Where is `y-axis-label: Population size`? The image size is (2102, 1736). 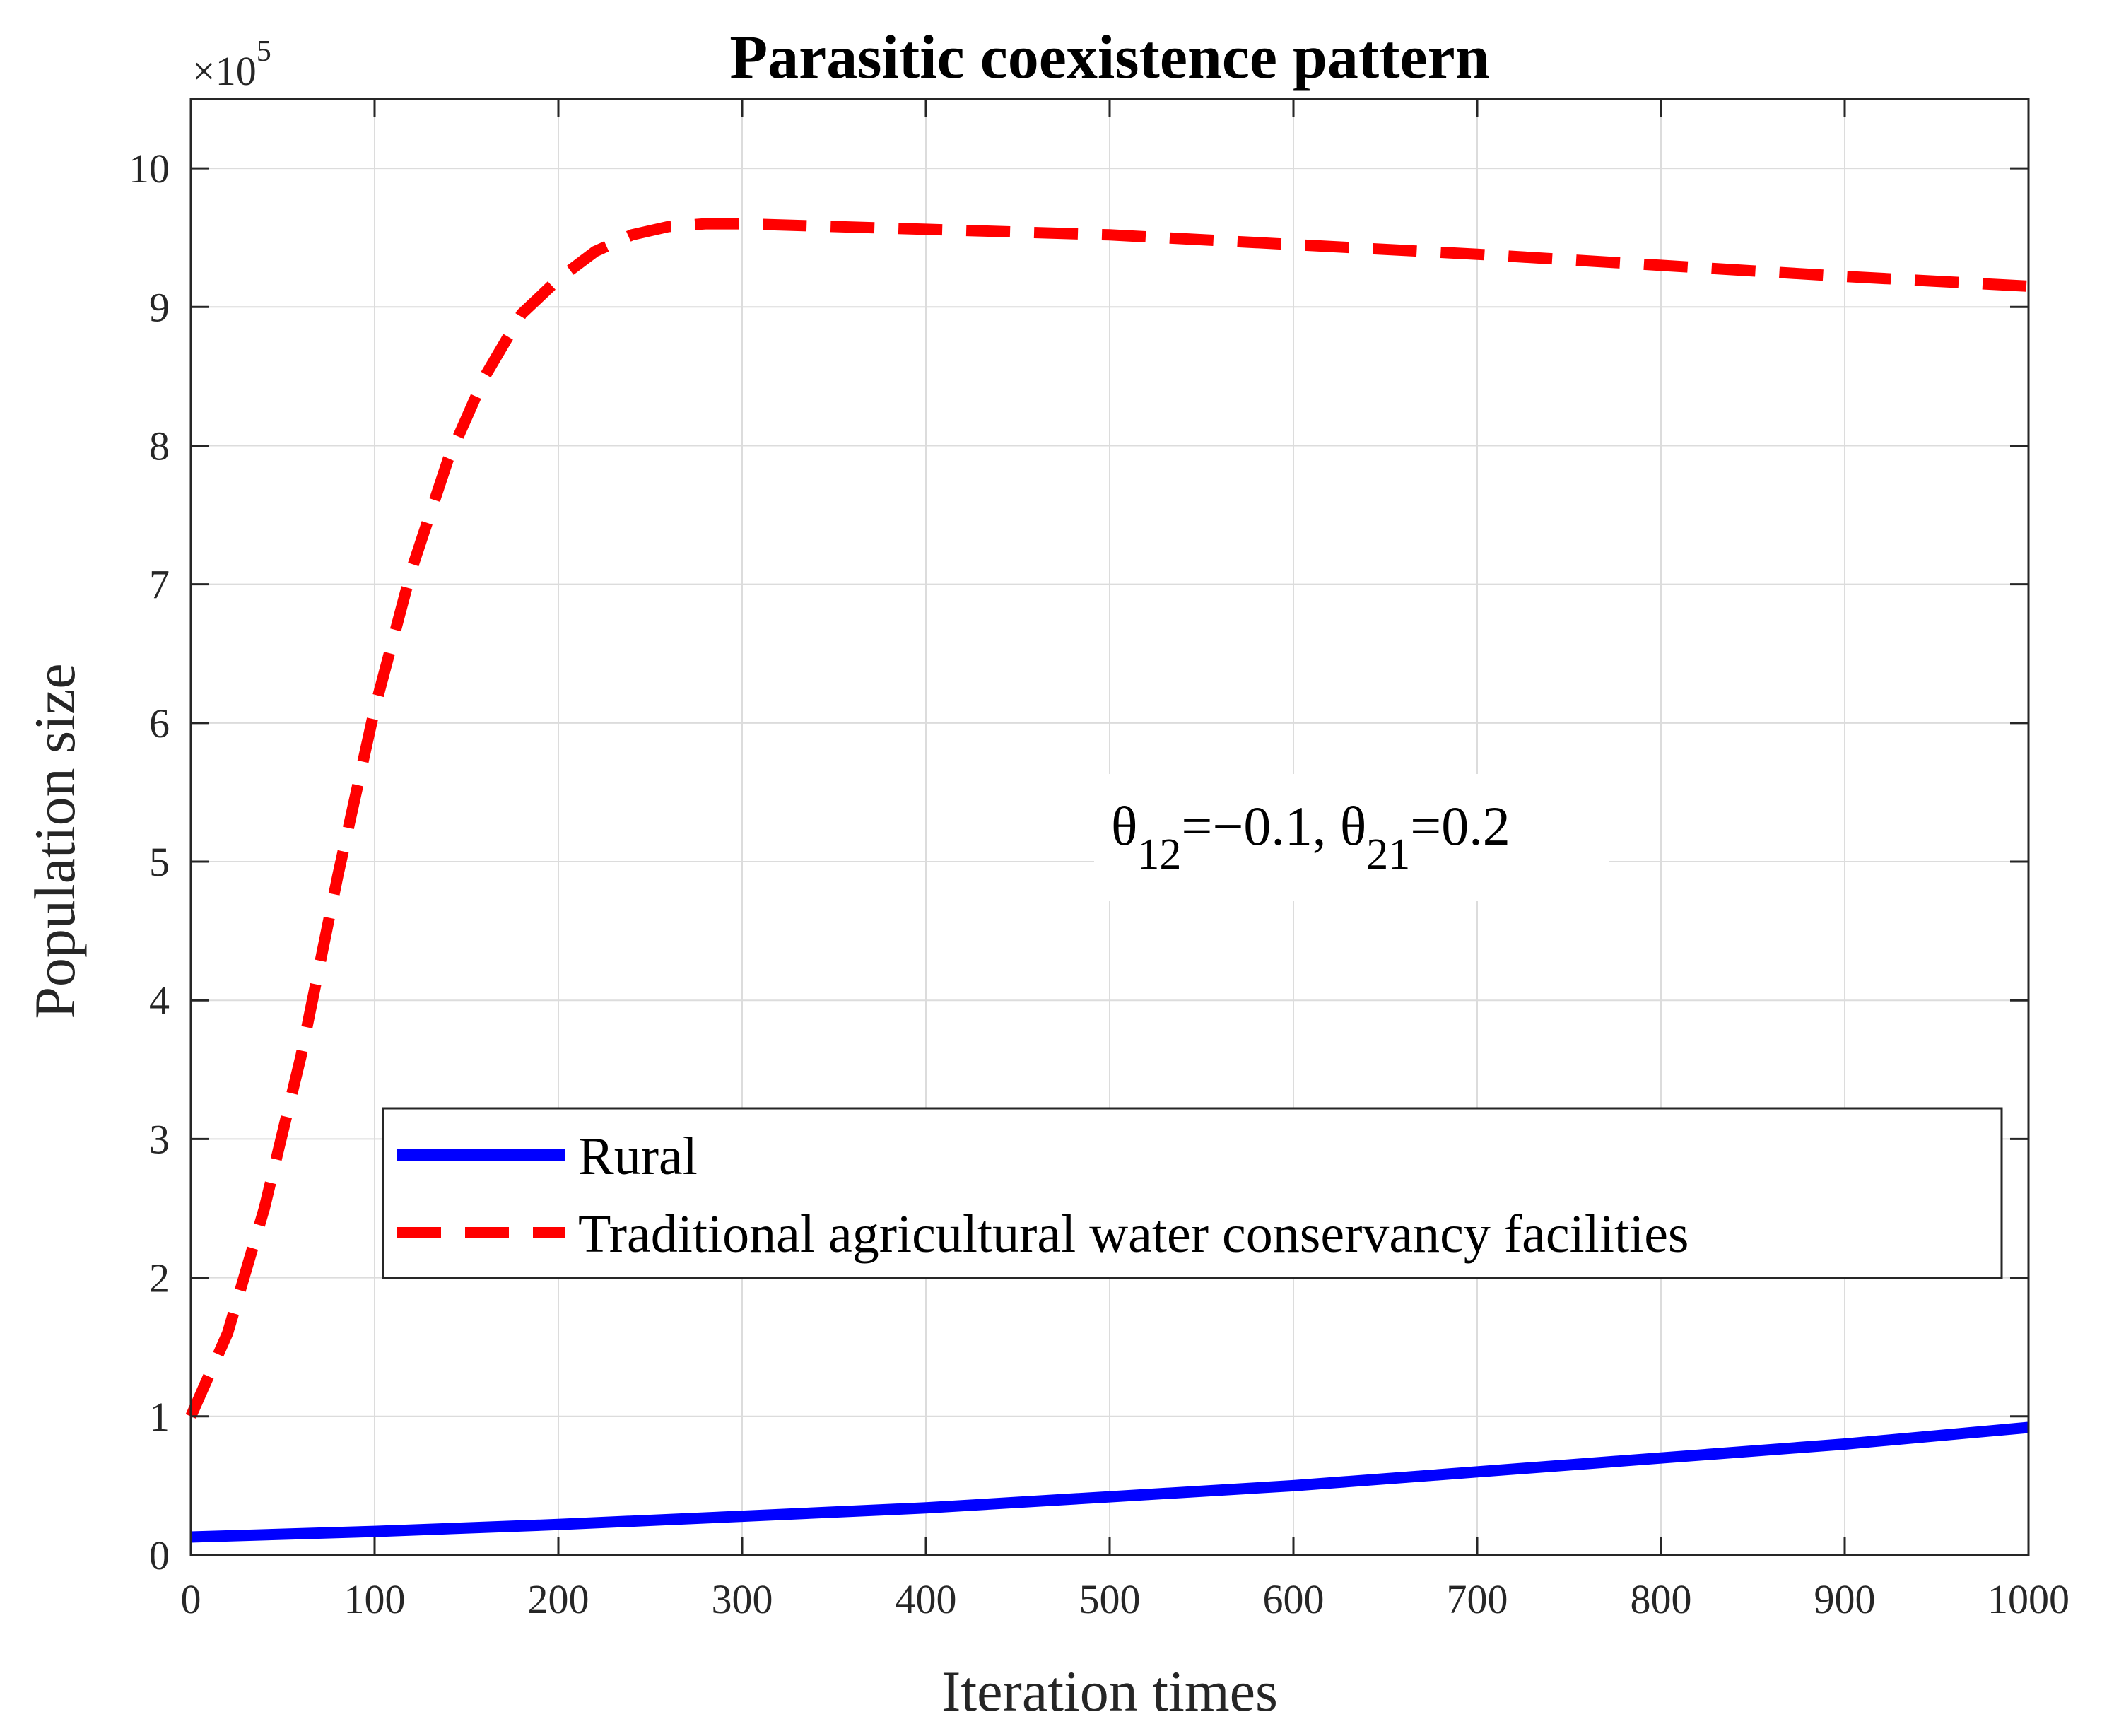
y-axis-label: Population size is located at coordinates (55, 841).